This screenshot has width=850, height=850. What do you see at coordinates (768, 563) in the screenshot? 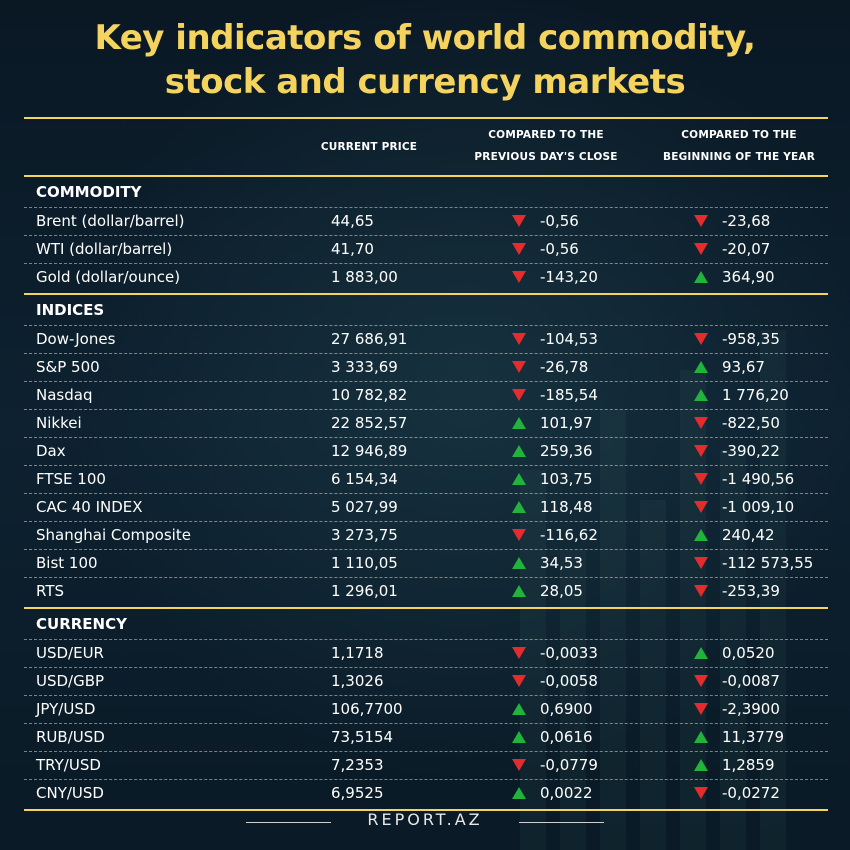
I see `row-year-start-change: -112 573,55` at bounding box center [768, 563].